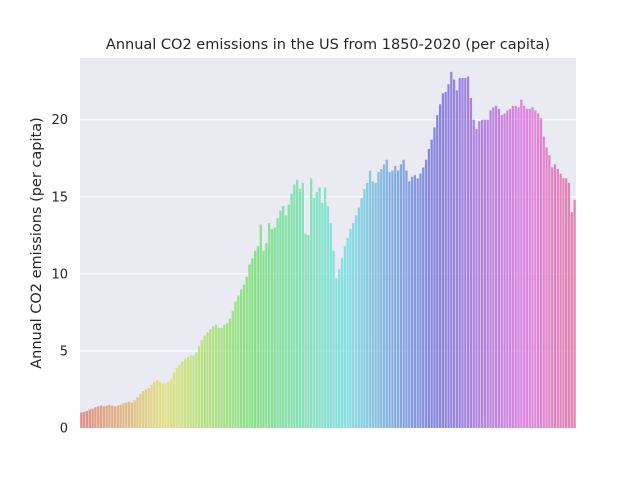  I want to click on bar-1929, so click(302, 305).